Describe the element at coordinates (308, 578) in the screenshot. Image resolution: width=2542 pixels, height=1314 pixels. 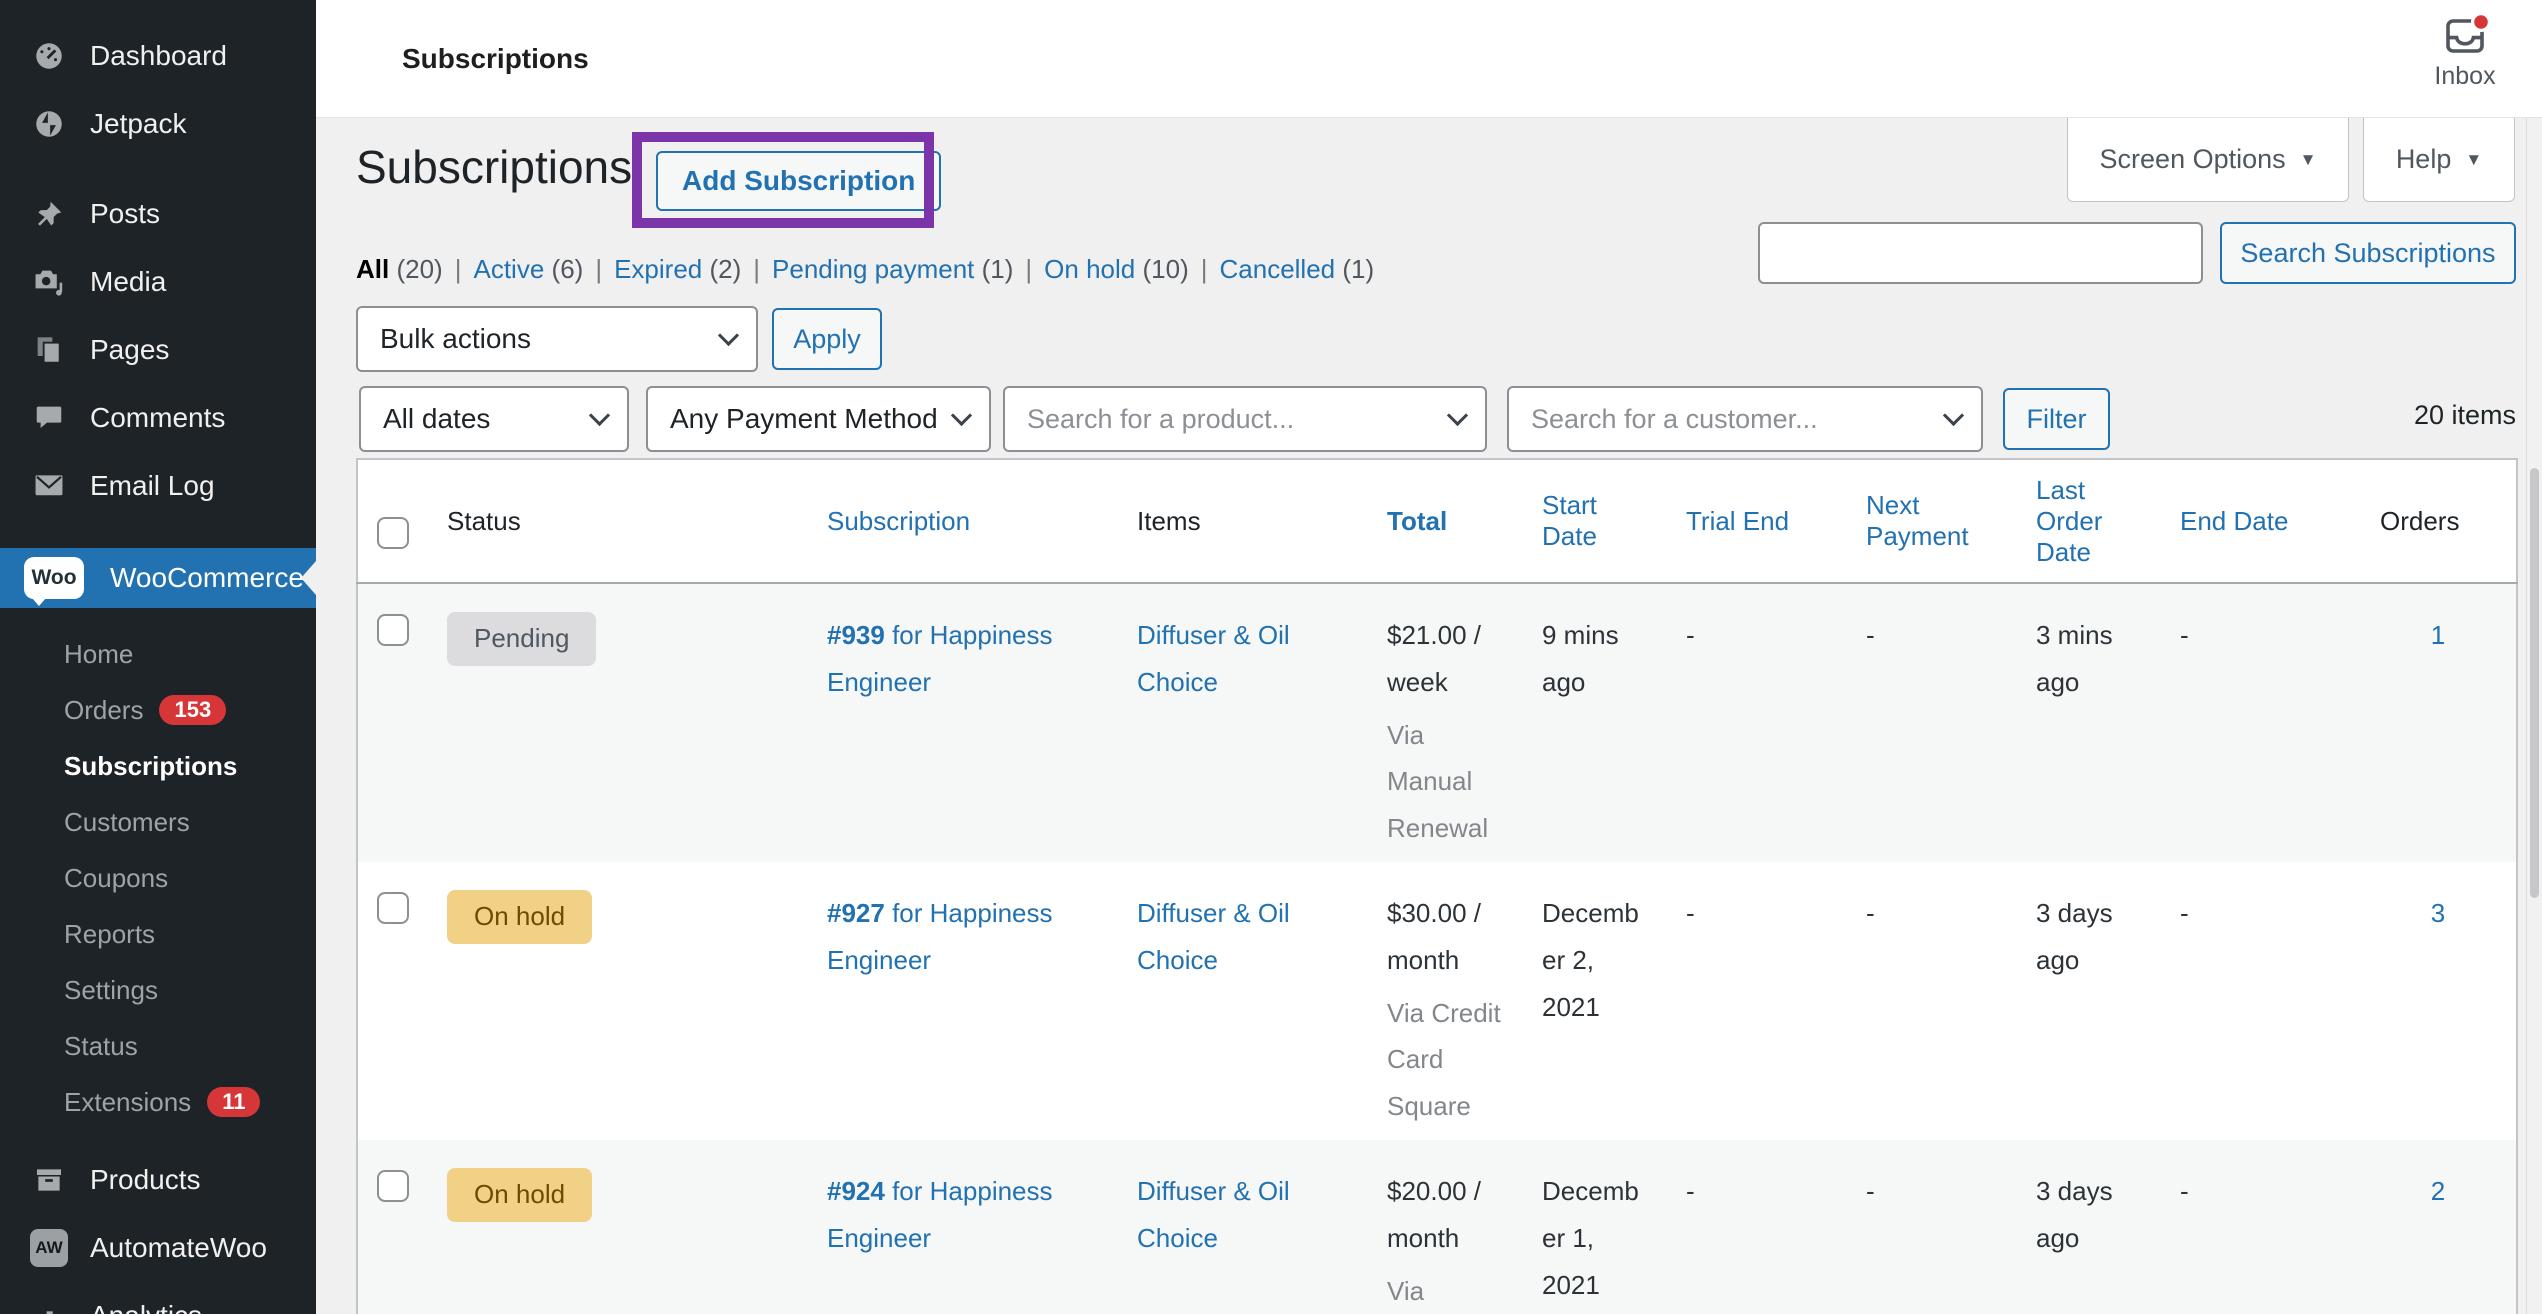
I see `current-menu-arrow` at that location.